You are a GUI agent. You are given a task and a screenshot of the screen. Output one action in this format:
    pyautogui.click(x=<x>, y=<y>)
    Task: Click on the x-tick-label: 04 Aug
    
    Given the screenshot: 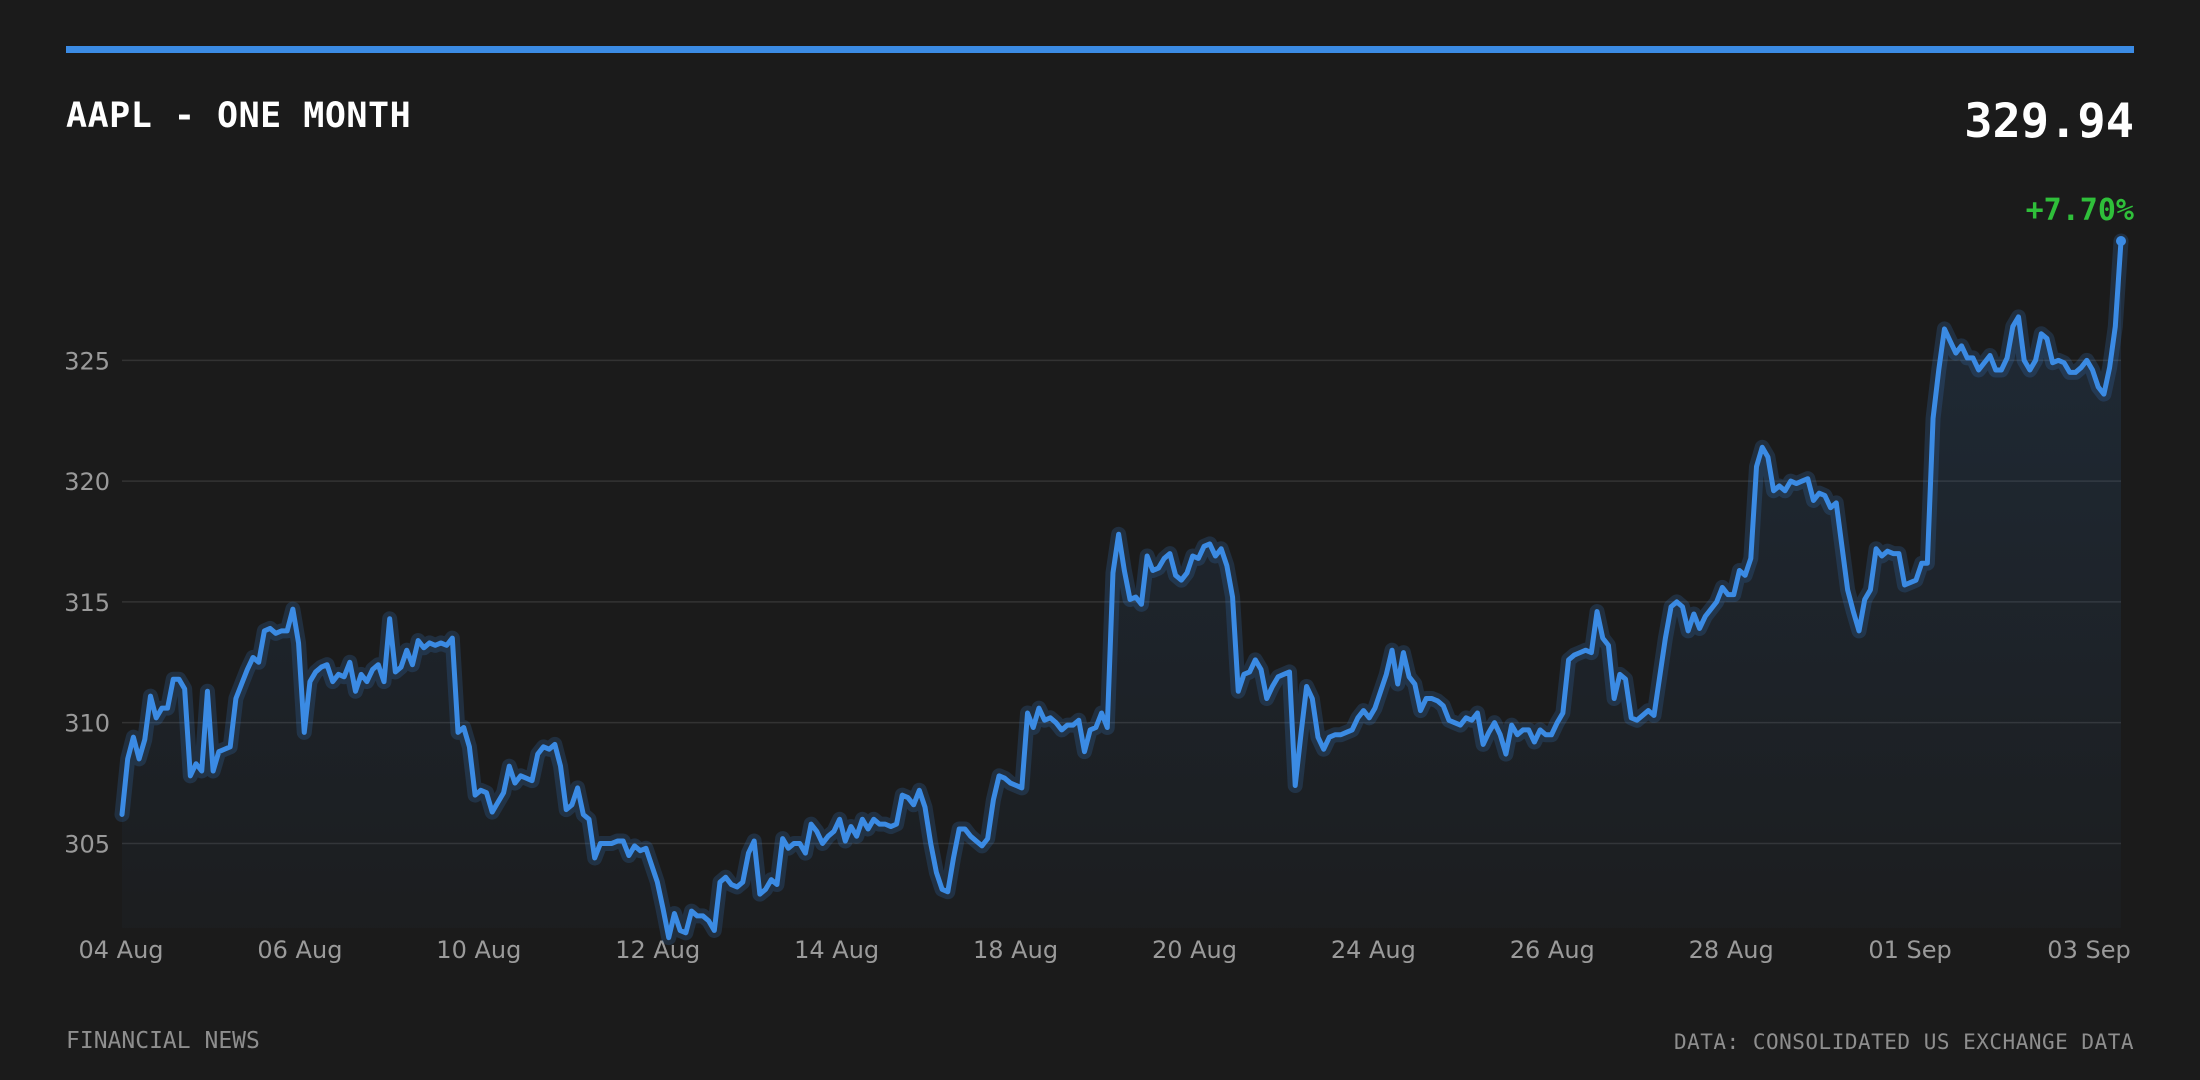 What is the action you would take?
    pyautogui.click(x=120, y=950)
    